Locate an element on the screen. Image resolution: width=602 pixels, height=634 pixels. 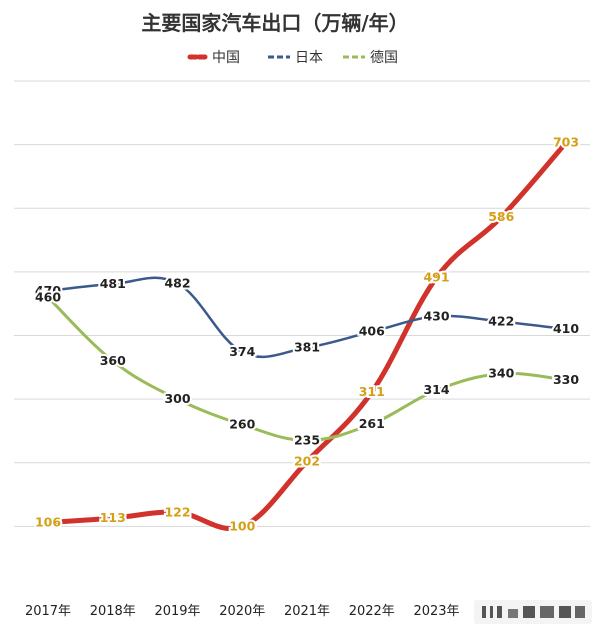
data-label-china: 311 is located at coordinates (372, 391).